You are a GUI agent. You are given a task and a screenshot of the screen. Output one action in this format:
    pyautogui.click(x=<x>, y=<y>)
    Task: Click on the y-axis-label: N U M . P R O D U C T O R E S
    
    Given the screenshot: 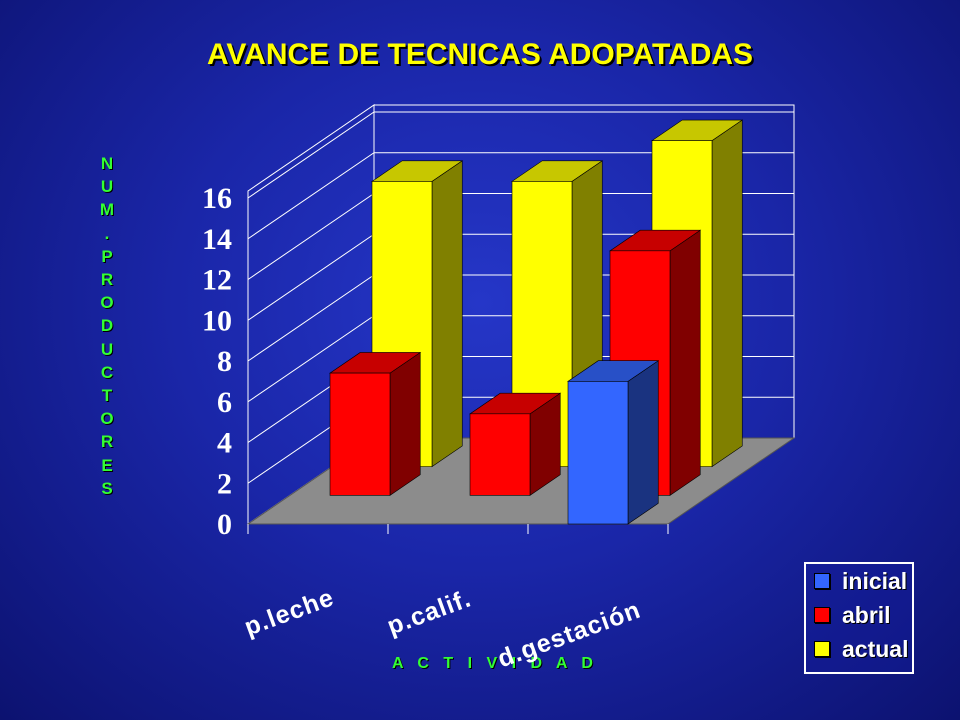 What is the action you would take?
    pyautogui.click(x=107, y=326)
    